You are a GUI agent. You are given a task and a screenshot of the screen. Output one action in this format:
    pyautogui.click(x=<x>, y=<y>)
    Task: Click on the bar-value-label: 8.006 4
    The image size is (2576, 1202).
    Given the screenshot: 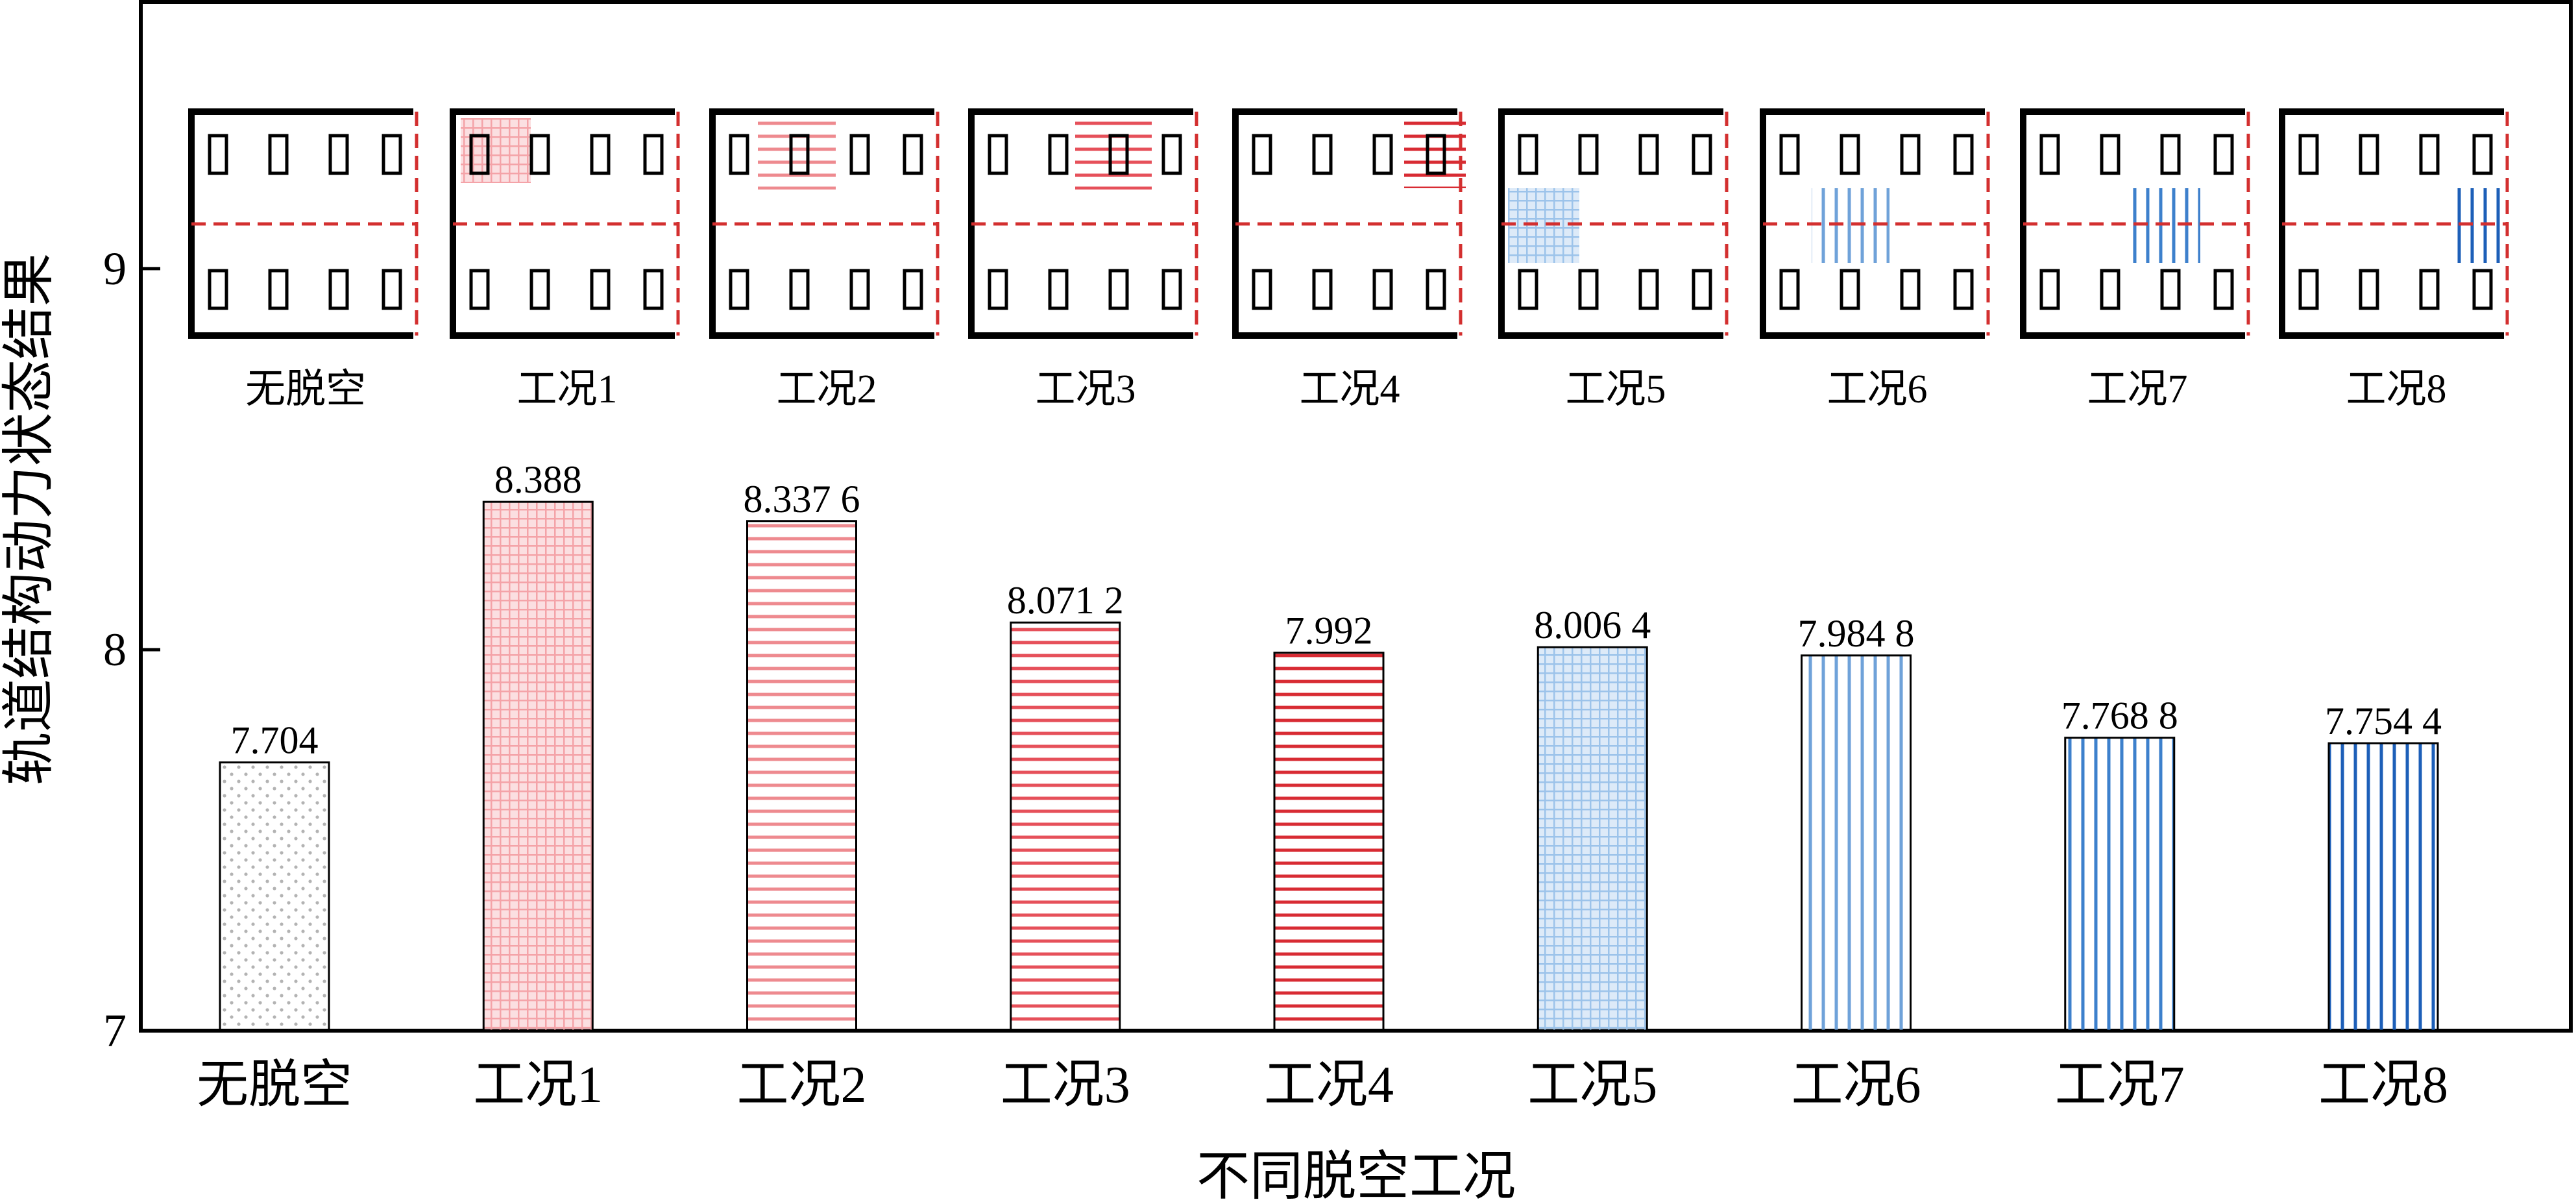 What is the action you would take?
    pyautogui.click(x=1592, y=625)
    